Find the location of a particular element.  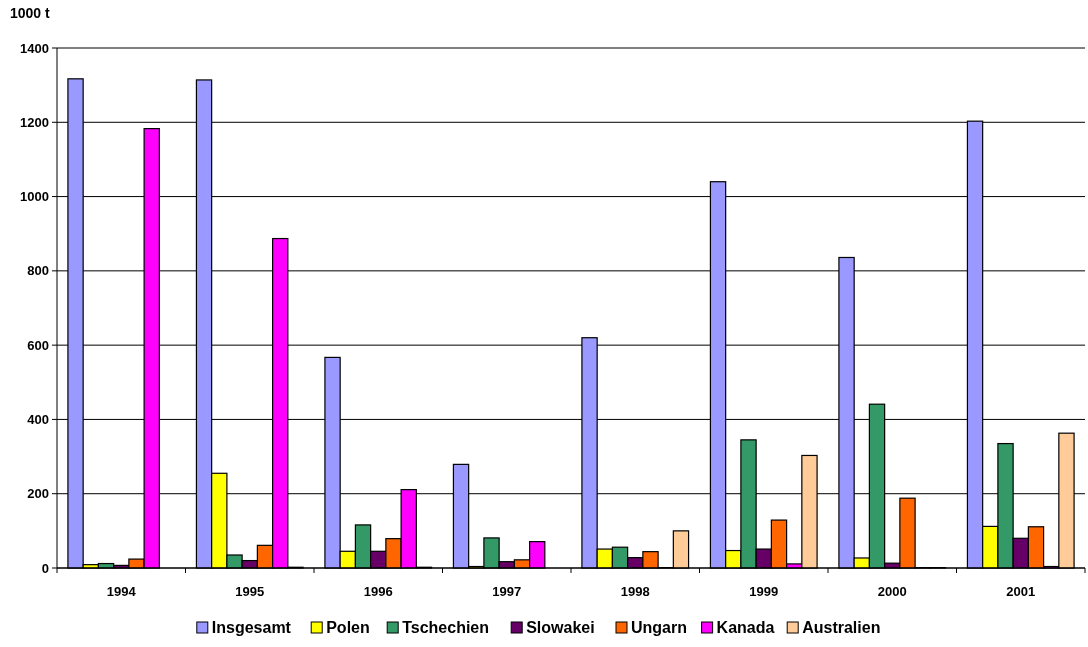

y-tick-label: 1400 is located at coordinates (34, 48).